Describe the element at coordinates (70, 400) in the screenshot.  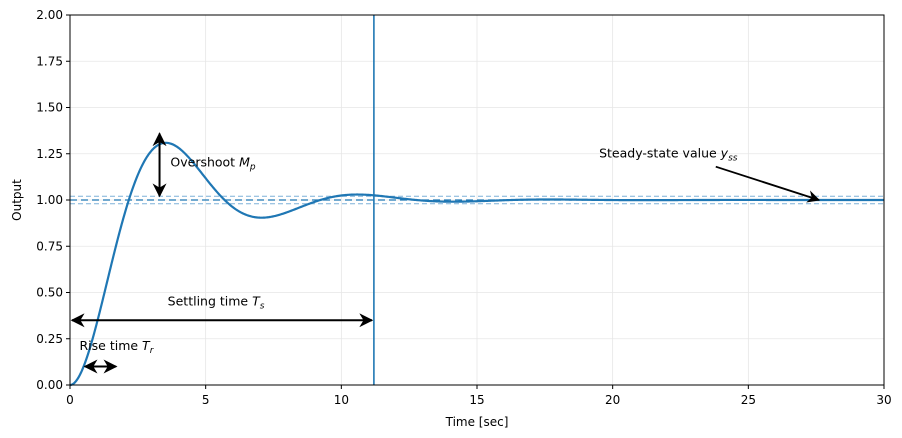
I see `x-tick-label: 0` at that location.